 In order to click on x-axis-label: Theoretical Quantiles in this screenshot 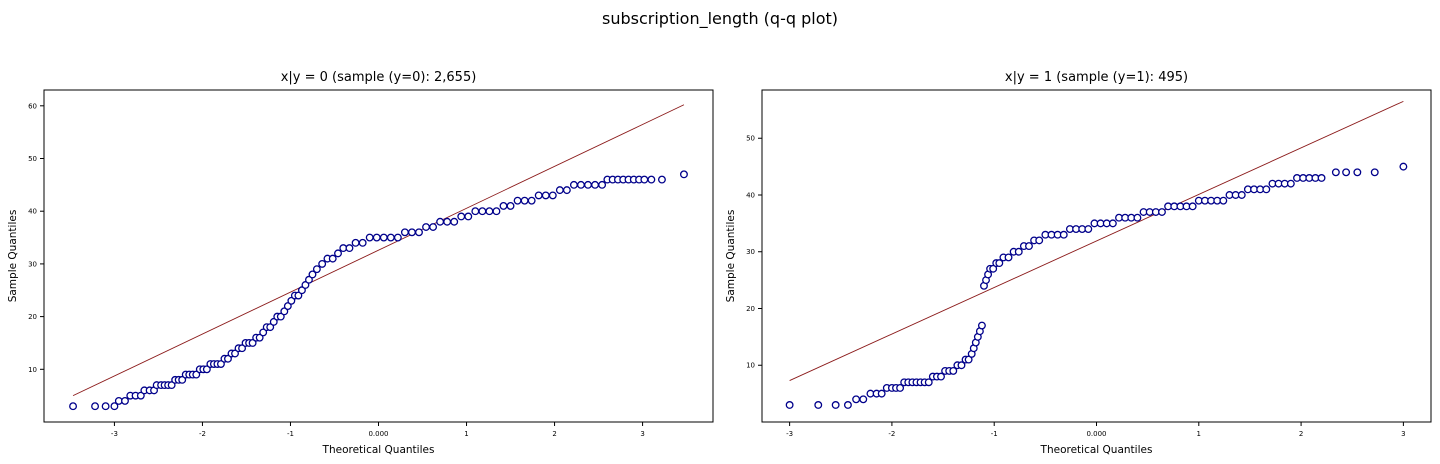, I will do `click(378, 450)`.